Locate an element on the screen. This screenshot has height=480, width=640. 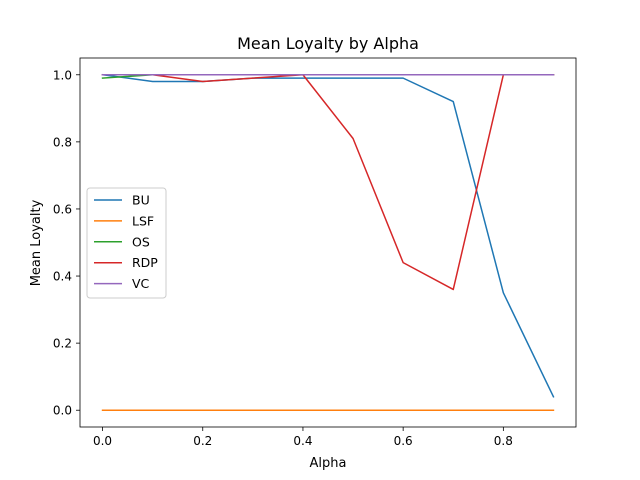
legend: BU LSF OS RDP VC is located at coordinates (126, 243).